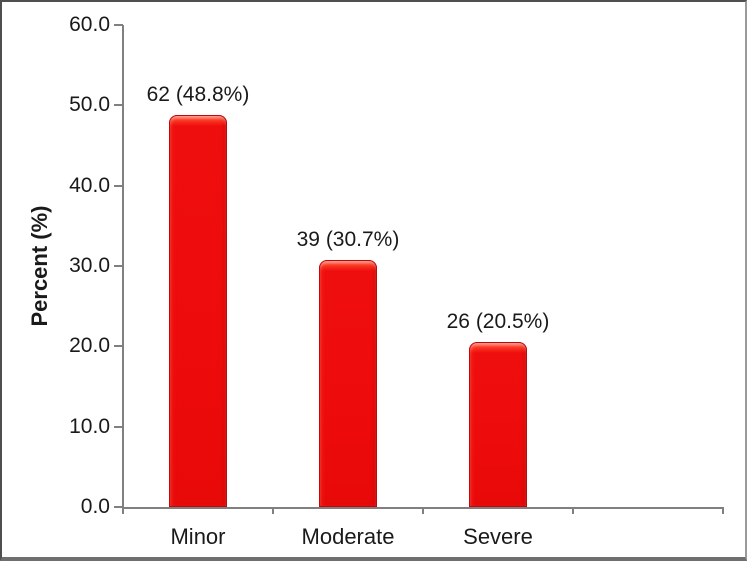 This screenshot has width=750, height=566. I want to click on bar-data-label: 26 (20.5%), so click(498, 322).